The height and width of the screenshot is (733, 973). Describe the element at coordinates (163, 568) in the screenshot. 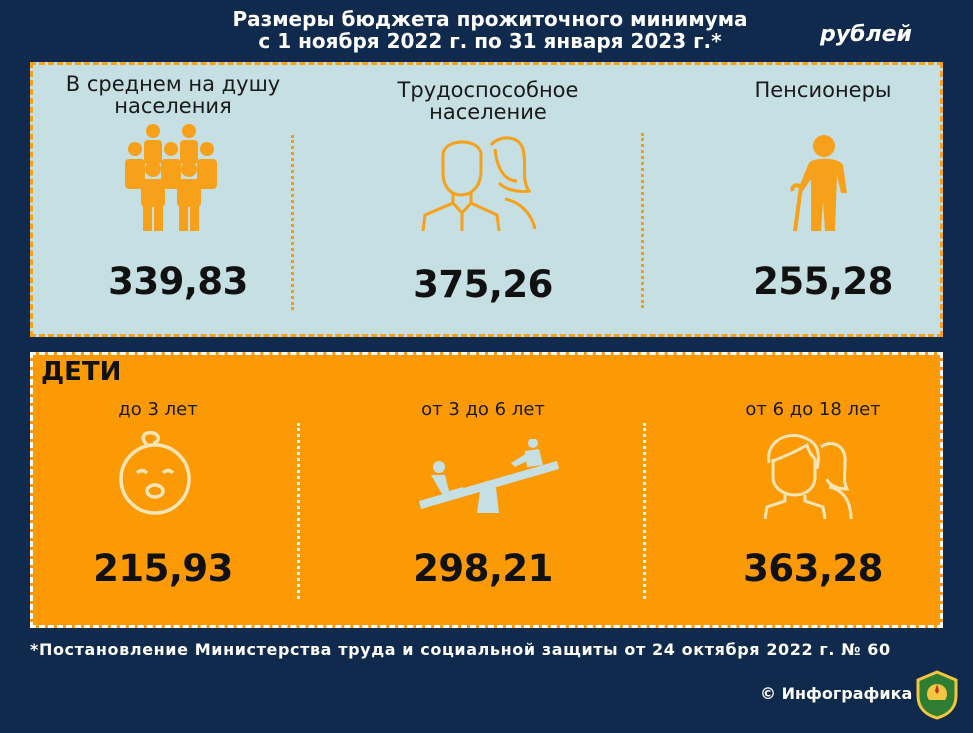

I see `under3-value: 215,93` at that location.